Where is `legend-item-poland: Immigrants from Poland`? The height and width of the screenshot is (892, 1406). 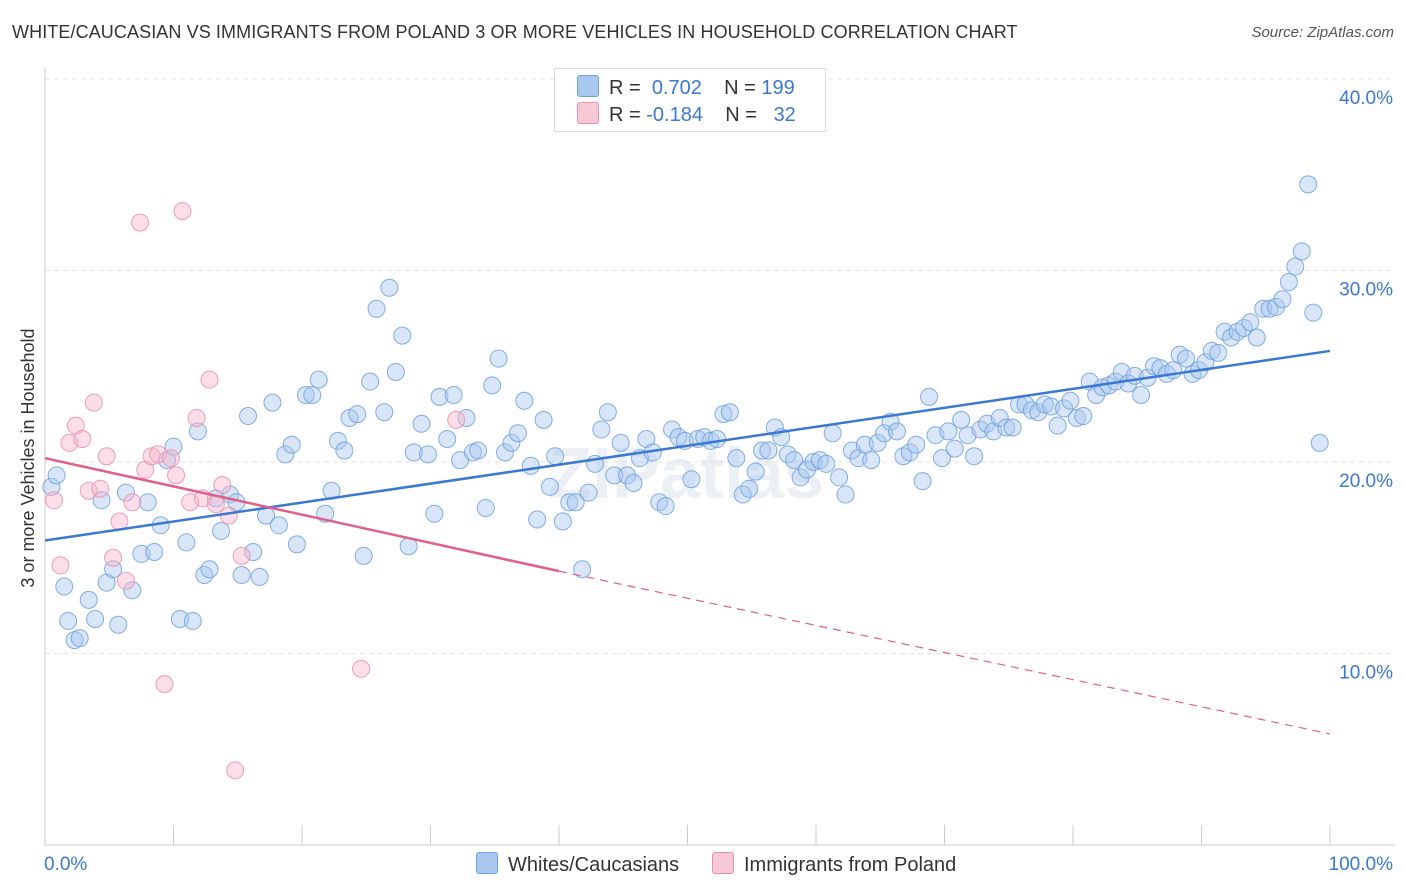
legend-item-poland: Immigrants from Poland is located at coordinates (834, 864).